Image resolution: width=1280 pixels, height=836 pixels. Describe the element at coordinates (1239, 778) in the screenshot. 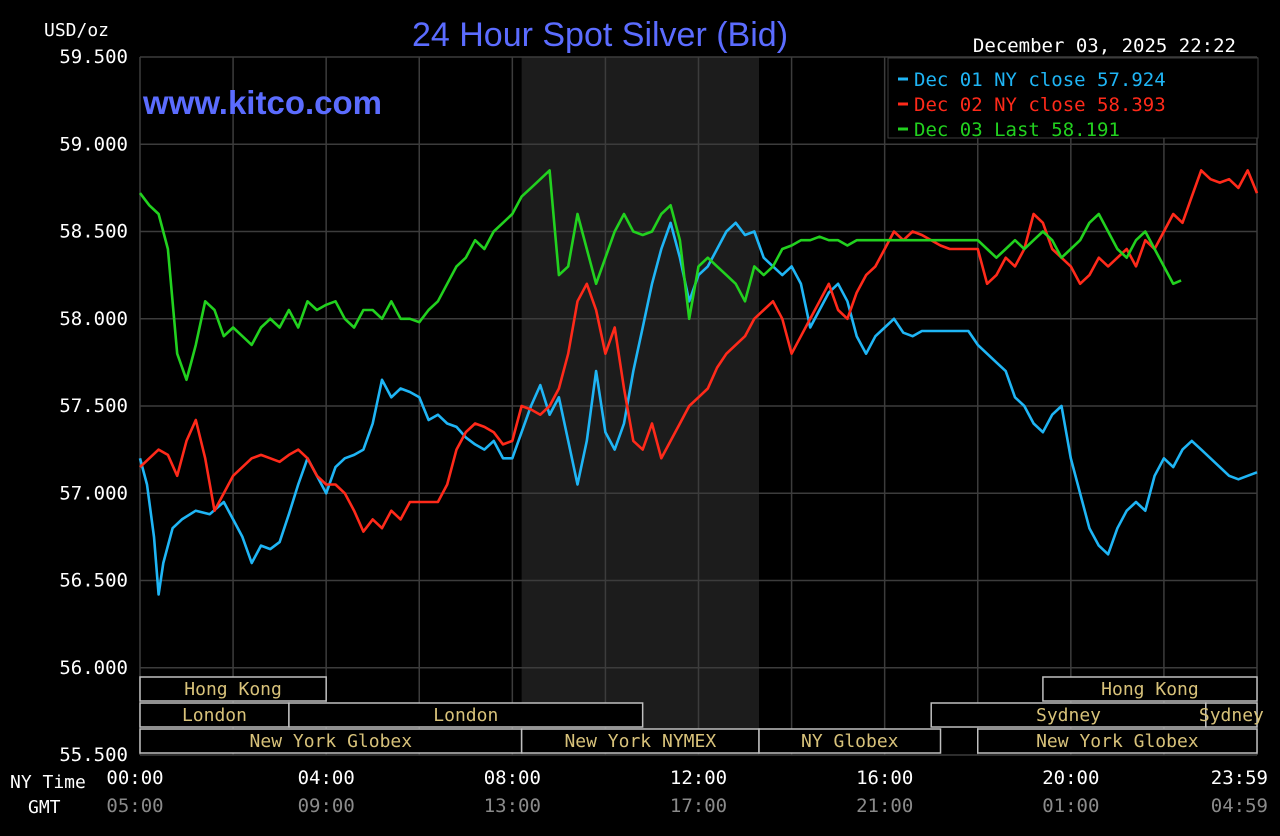

I see `x-tick-ny-label: 23:59` at that location.